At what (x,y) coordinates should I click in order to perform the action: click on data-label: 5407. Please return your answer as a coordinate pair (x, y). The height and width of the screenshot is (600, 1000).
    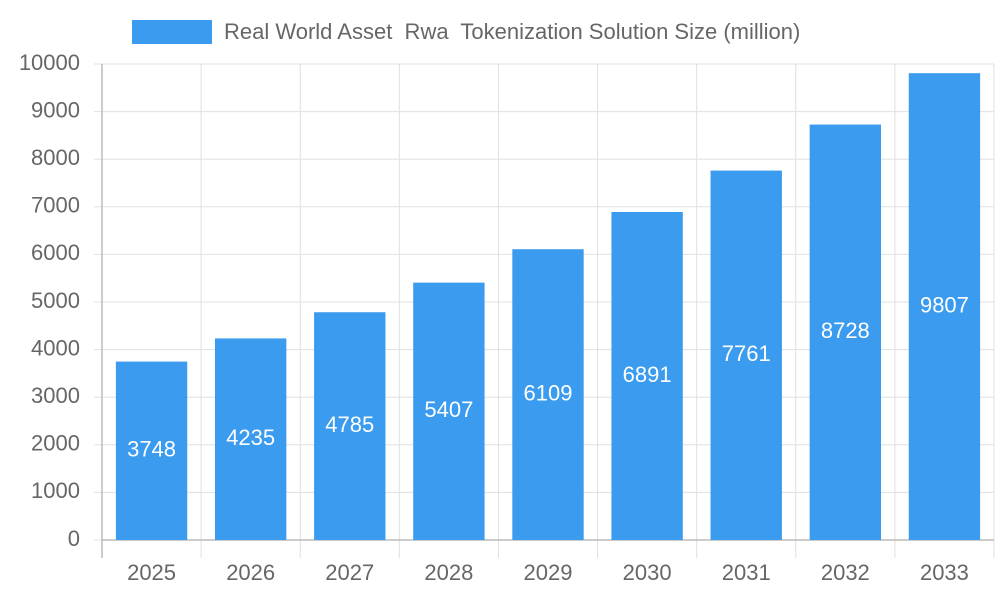
    Looking at the image, I should click on (448, 409).